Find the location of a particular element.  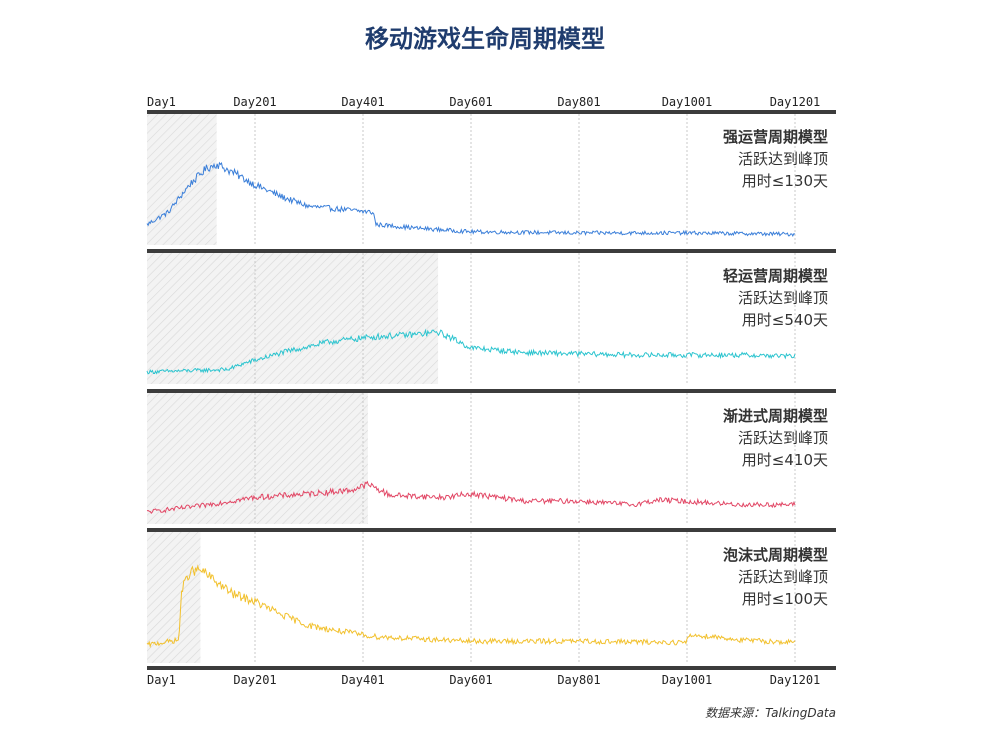

panel-subtitle-2: 用时≤410天 is located at coordinates (785, 460).